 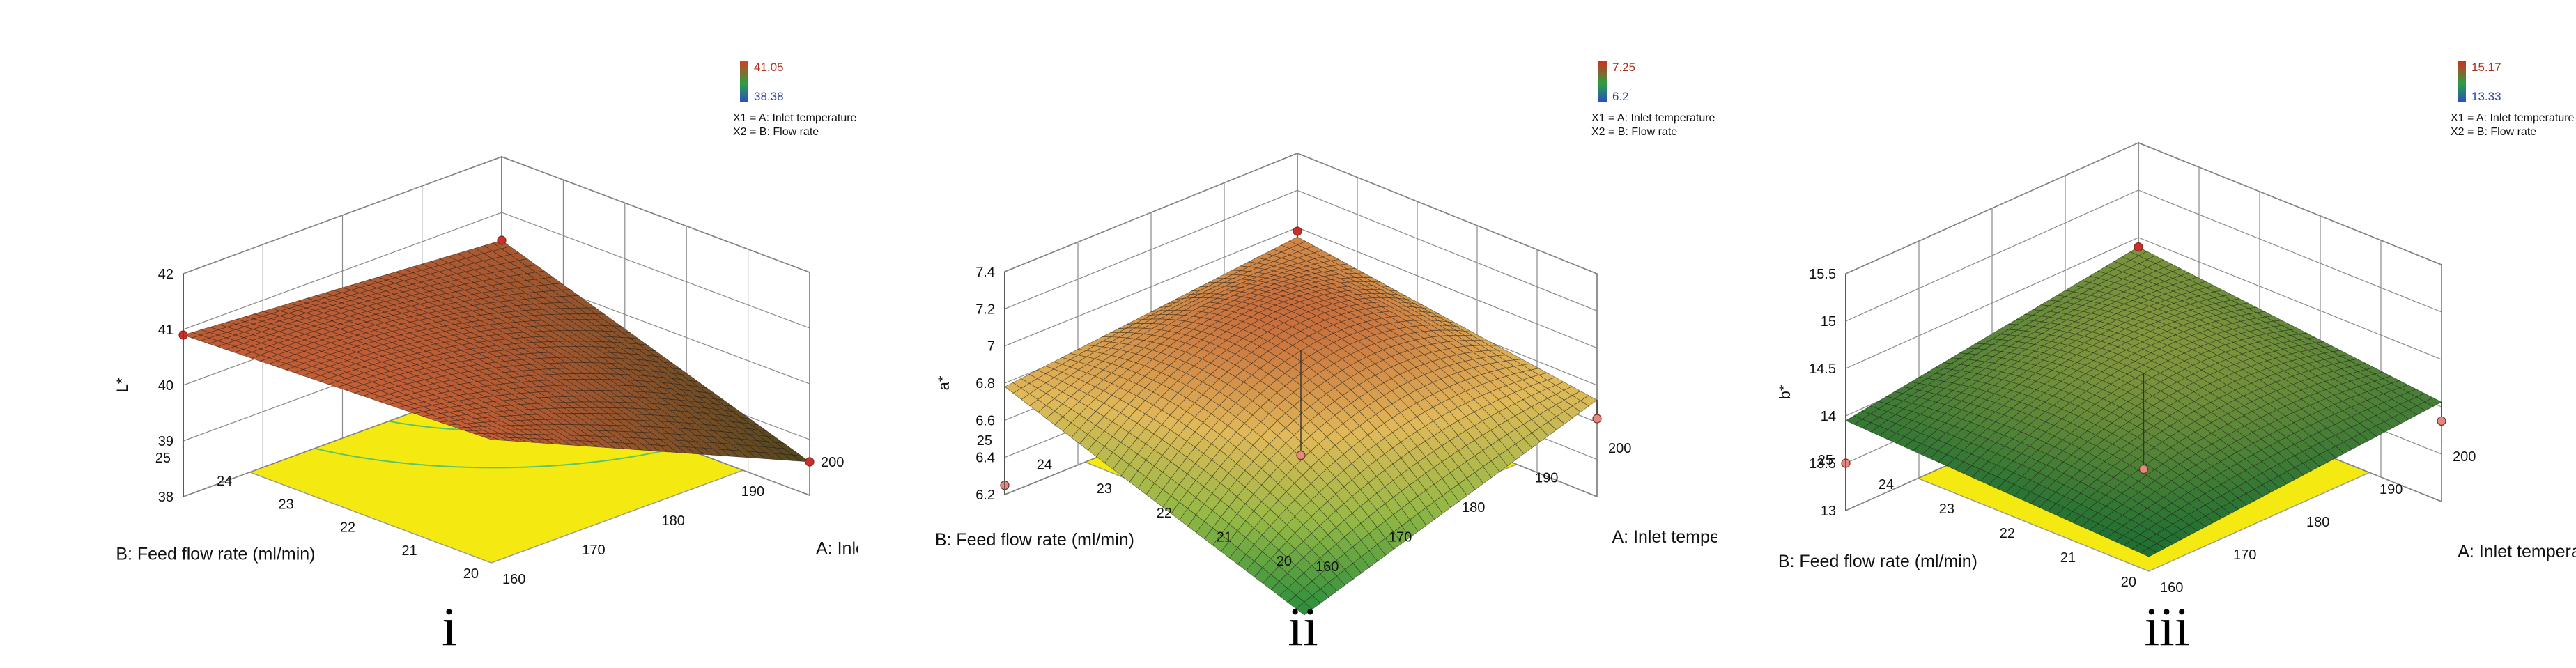 I want to click on legend-max: 7.25, so click(x=1623, y=67).